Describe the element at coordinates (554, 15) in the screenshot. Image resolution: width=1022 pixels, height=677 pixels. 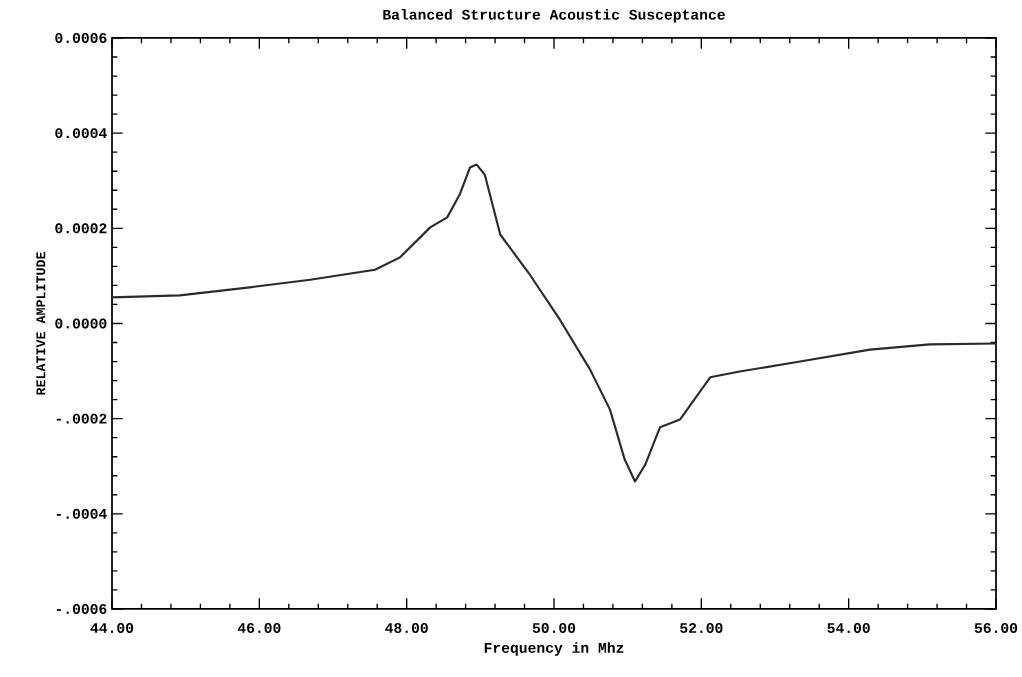
I see `chart-title: Balanced Structure Acoustic Susceptance` at that location.